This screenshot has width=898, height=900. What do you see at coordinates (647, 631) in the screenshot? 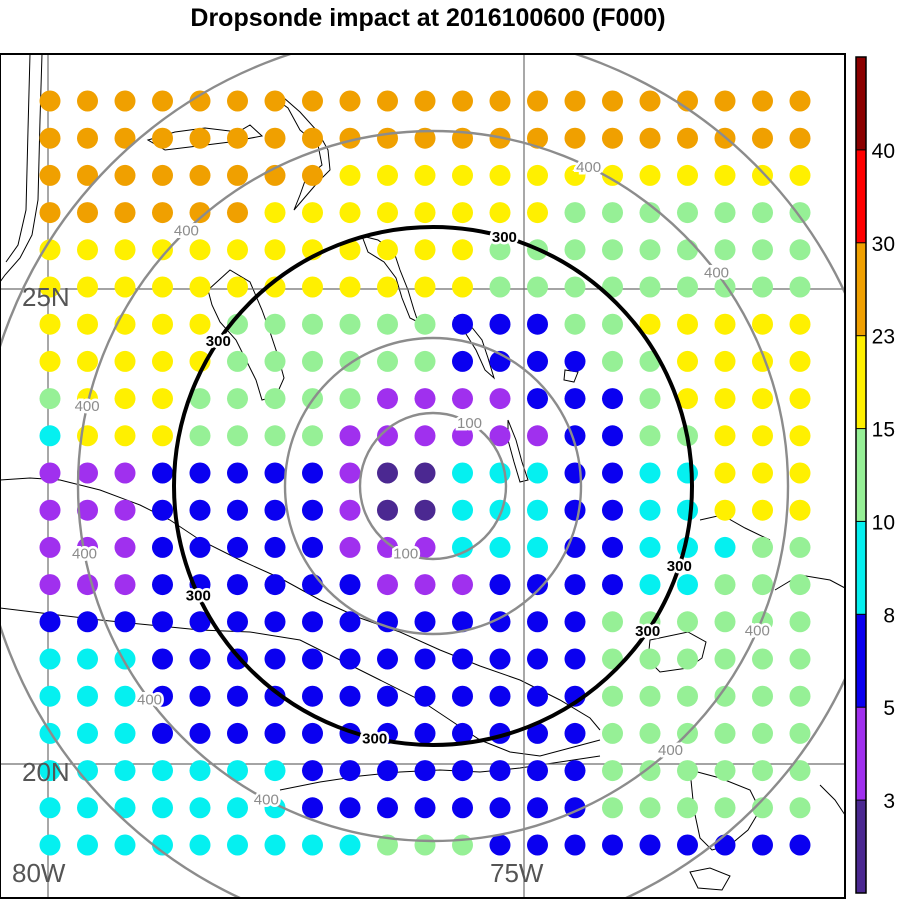
I see `contour-label-300: 300` at bounding box center [647, 631].